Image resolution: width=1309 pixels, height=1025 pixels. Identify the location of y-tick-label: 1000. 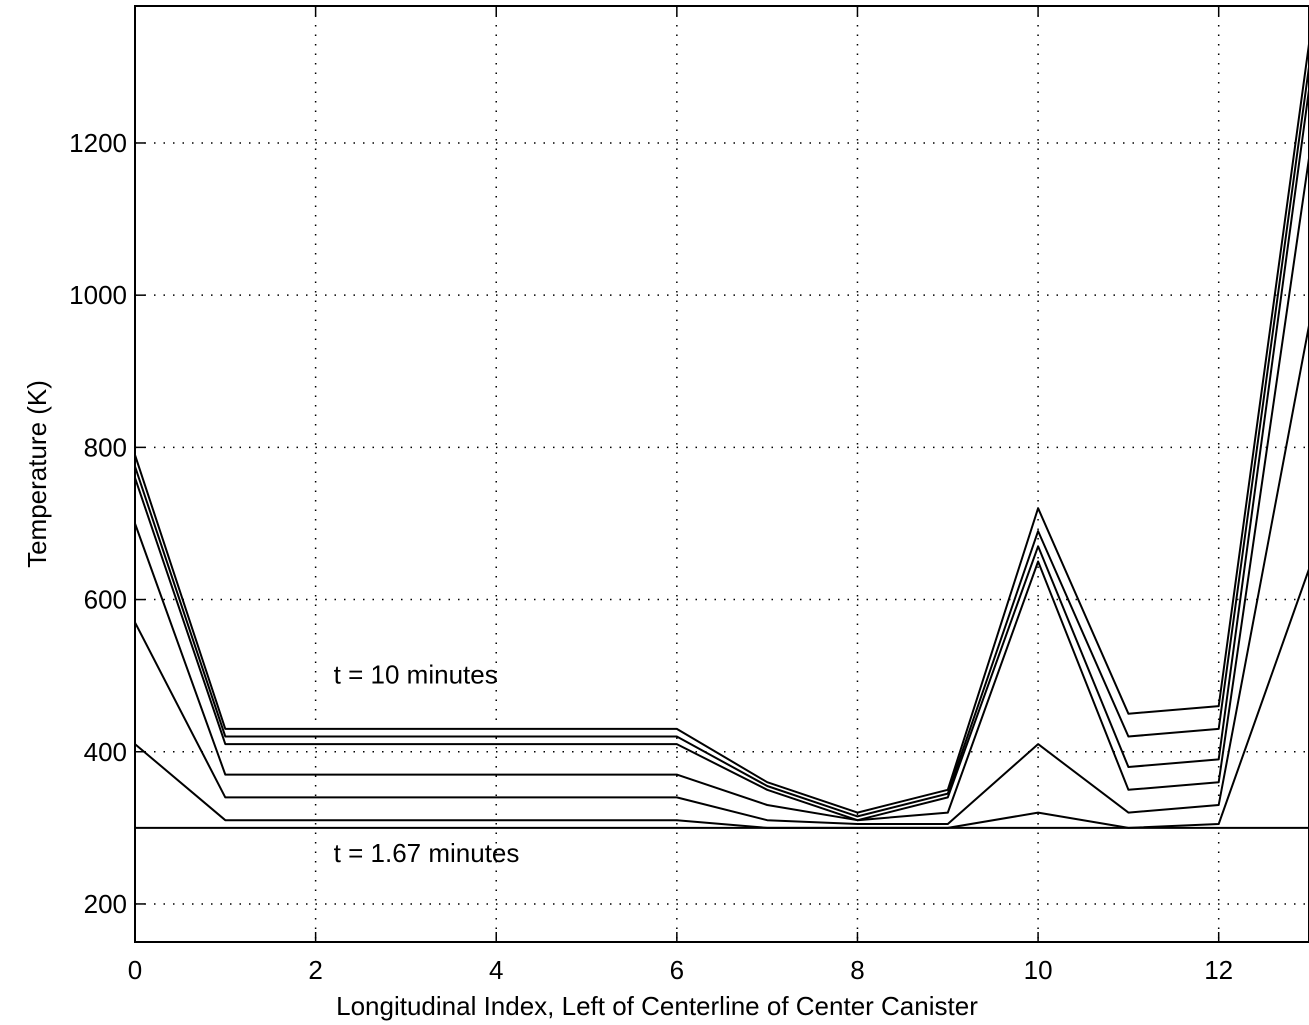
(98, 295).